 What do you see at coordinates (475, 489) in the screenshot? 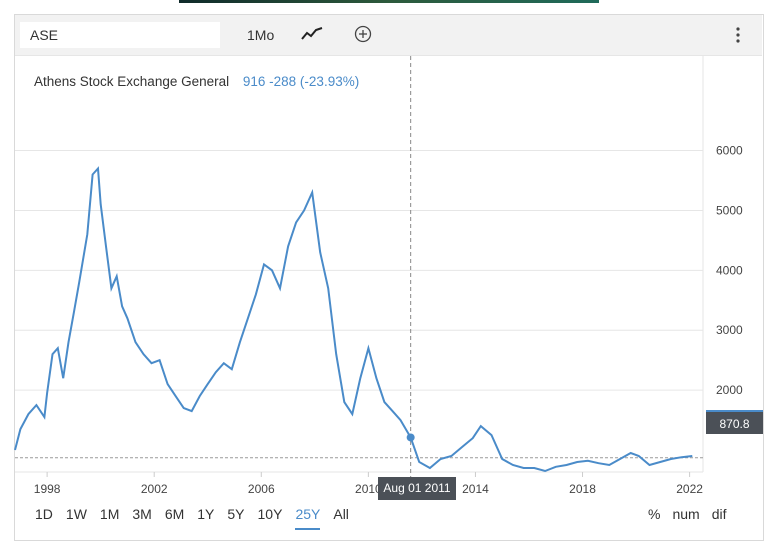
I see `x-tick-label: 2014` at bounding box center [475, 489].